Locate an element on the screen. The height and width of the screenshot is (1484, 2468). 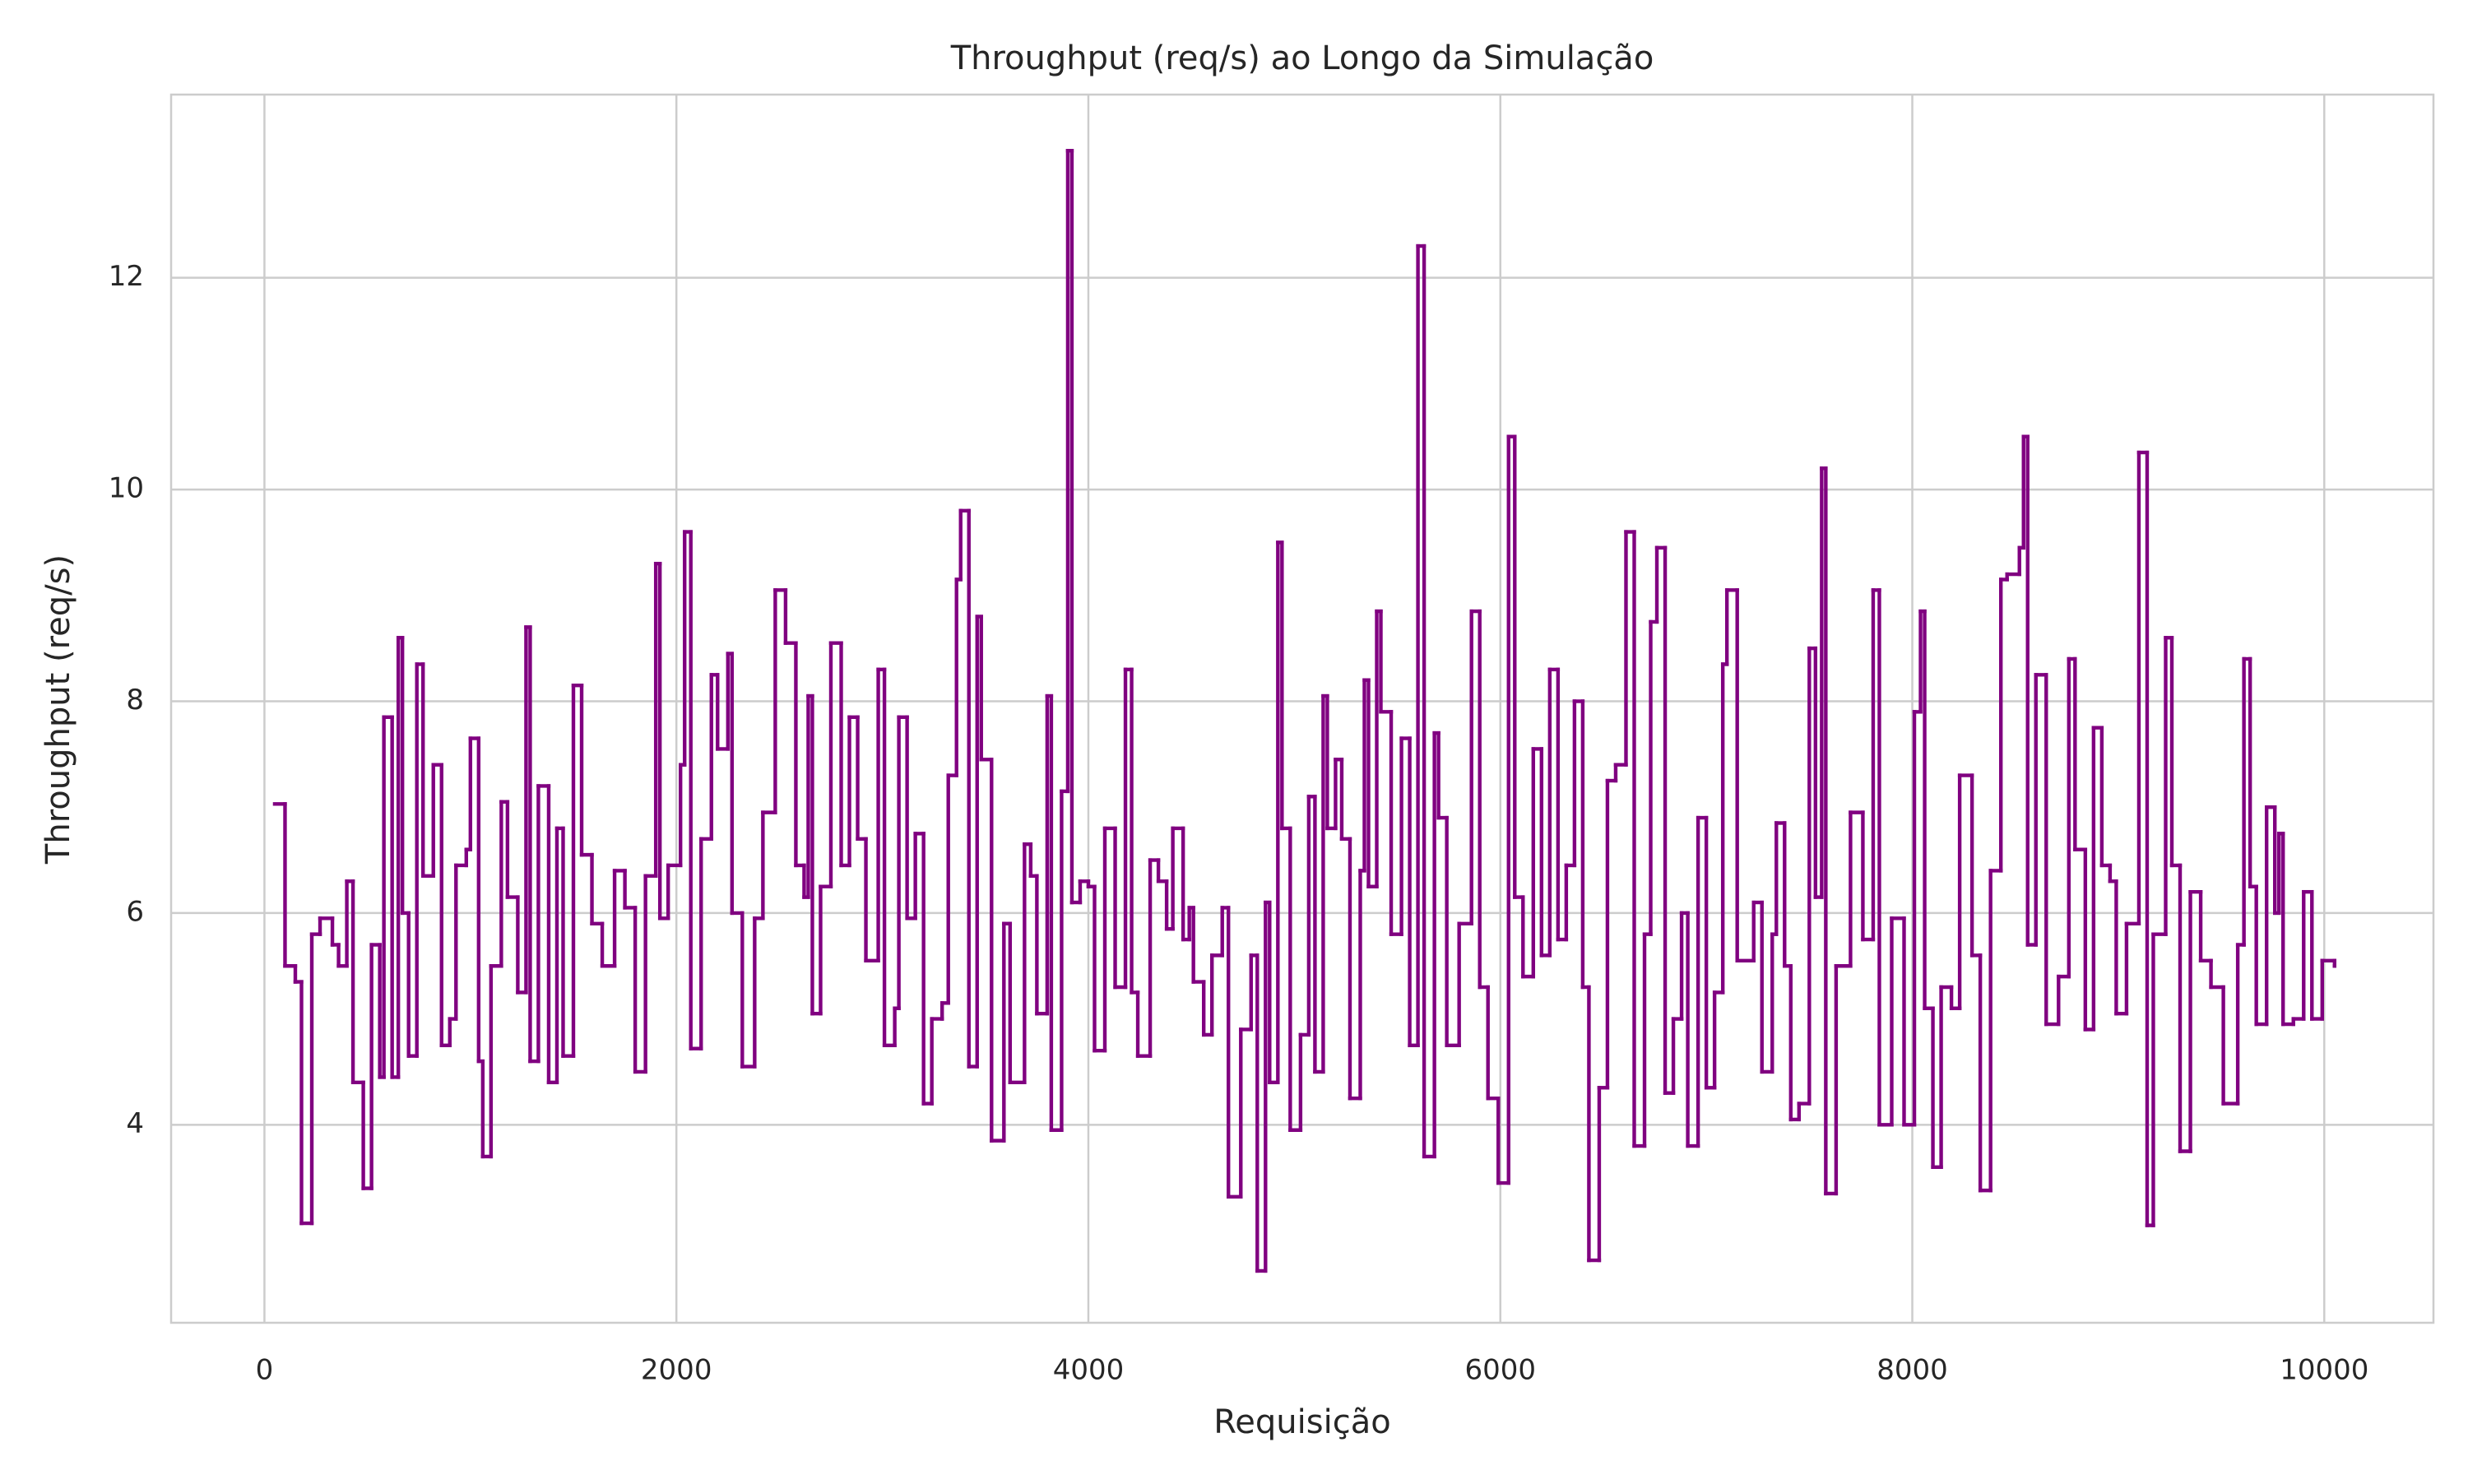
chart-title: Throughput (req/s) ao Longo da Simulação is located at coordinates (1302, 58).